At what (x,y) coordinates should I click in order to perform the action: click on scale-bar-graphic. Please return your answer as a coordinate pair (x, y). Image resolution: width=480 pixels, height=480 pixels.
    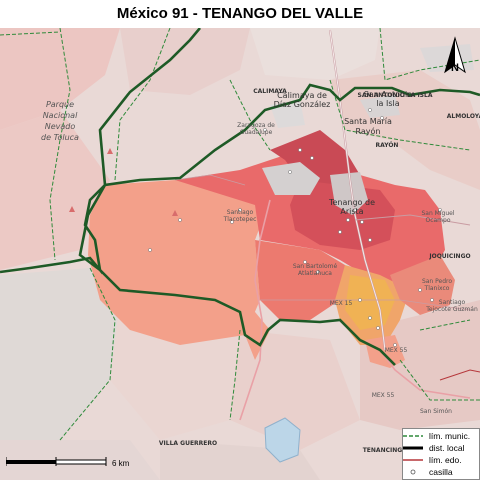
    Looking at the image, I should click on (56, 461).